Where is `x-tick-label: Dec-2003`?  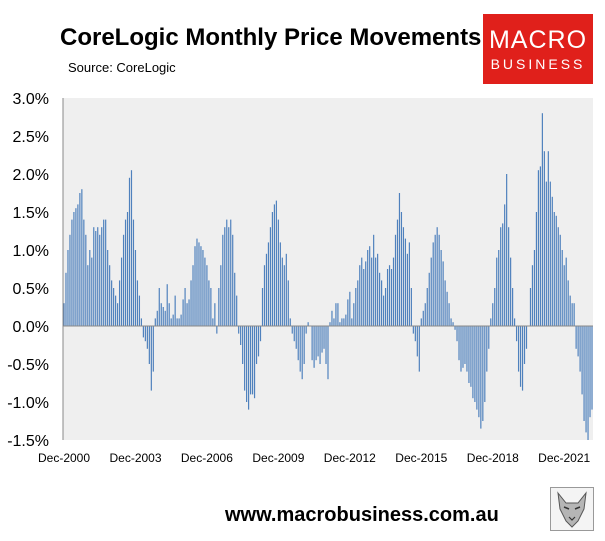
x-tick-label: Dec-2003 is located at coordinates (135, 458).